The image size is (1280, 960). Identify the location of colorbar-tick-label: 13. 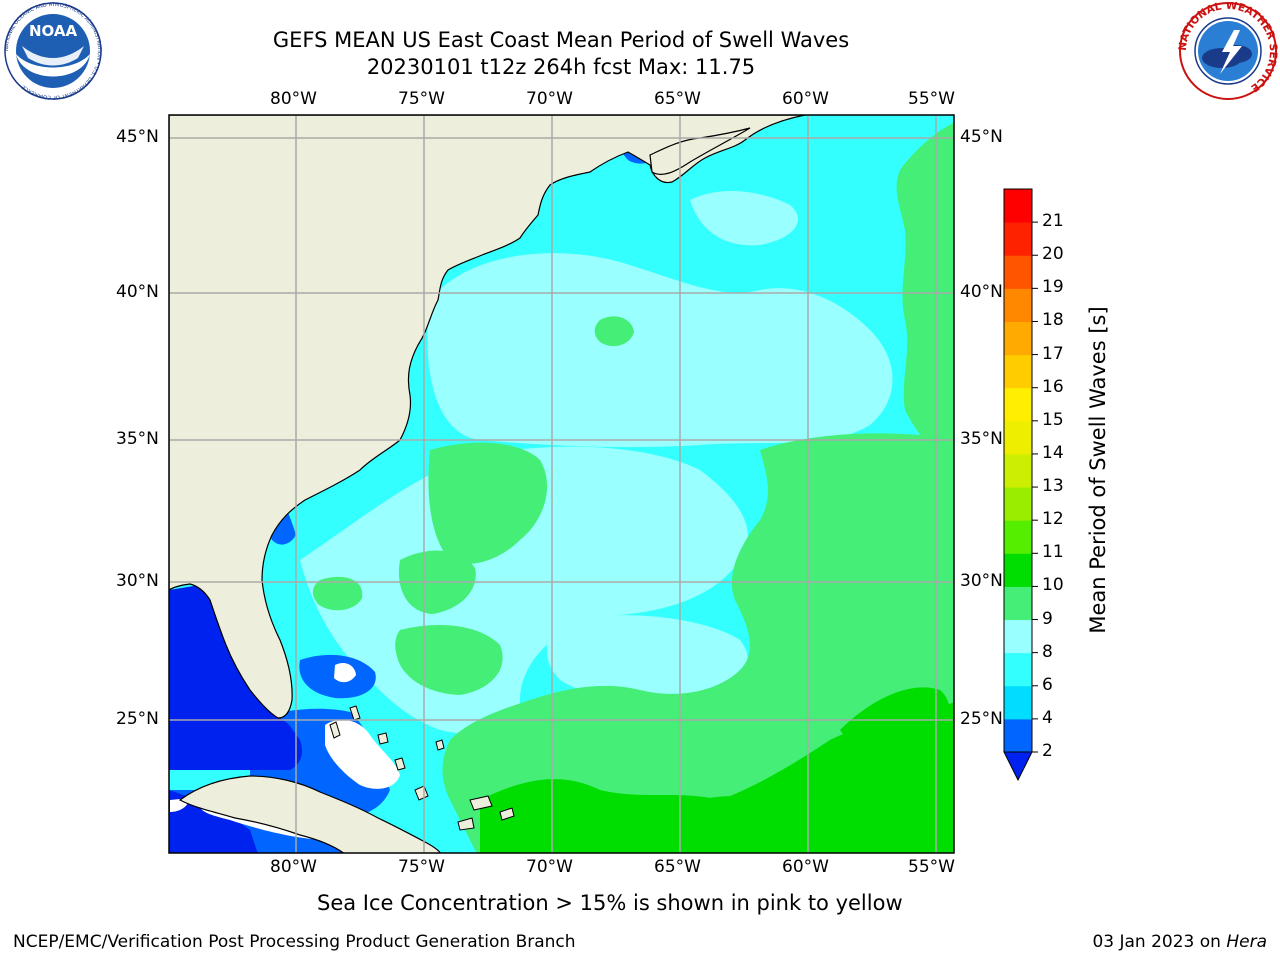
(1053, 486).